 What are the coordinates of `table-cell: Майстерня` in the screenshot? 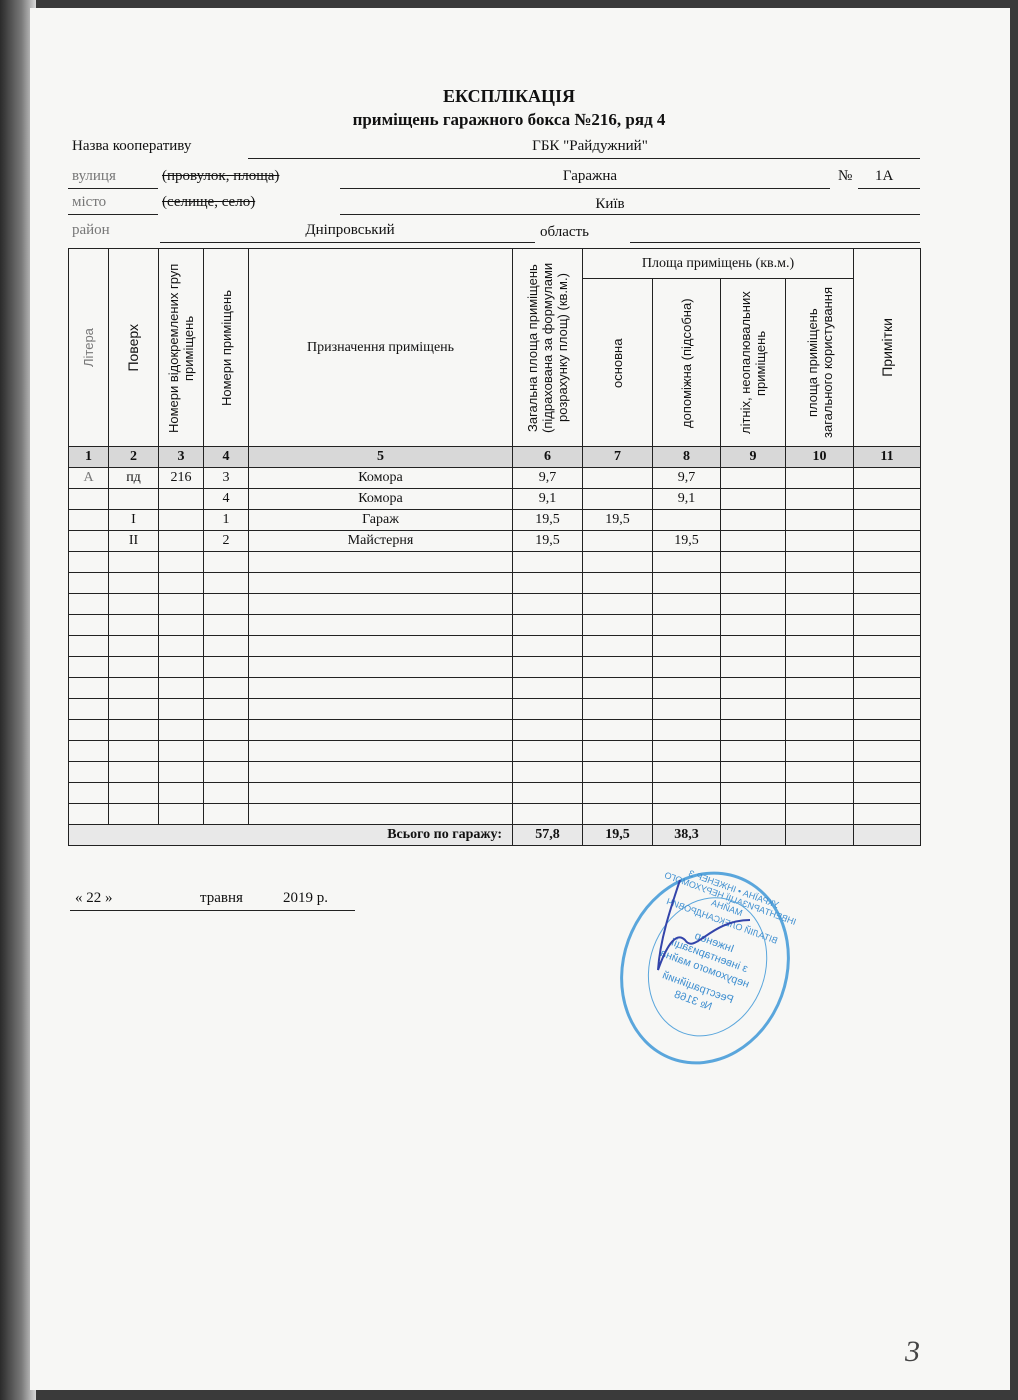 It's located at (380, 541).